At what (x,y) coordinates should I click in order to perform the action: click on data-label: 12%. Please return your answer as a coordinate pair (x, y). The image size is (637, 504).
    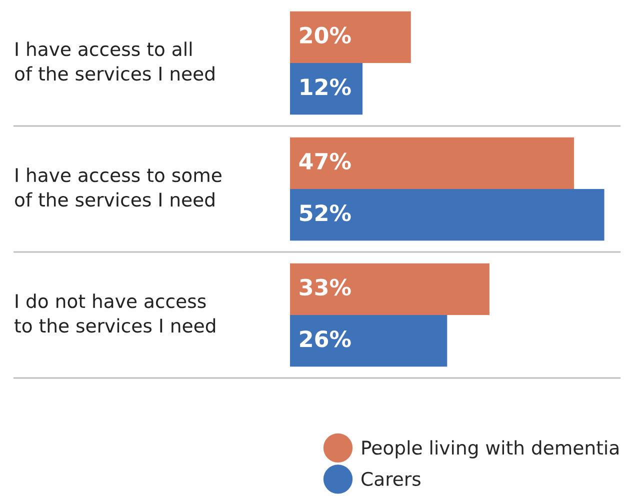
    Looking at the image, I should click on (325, 87).